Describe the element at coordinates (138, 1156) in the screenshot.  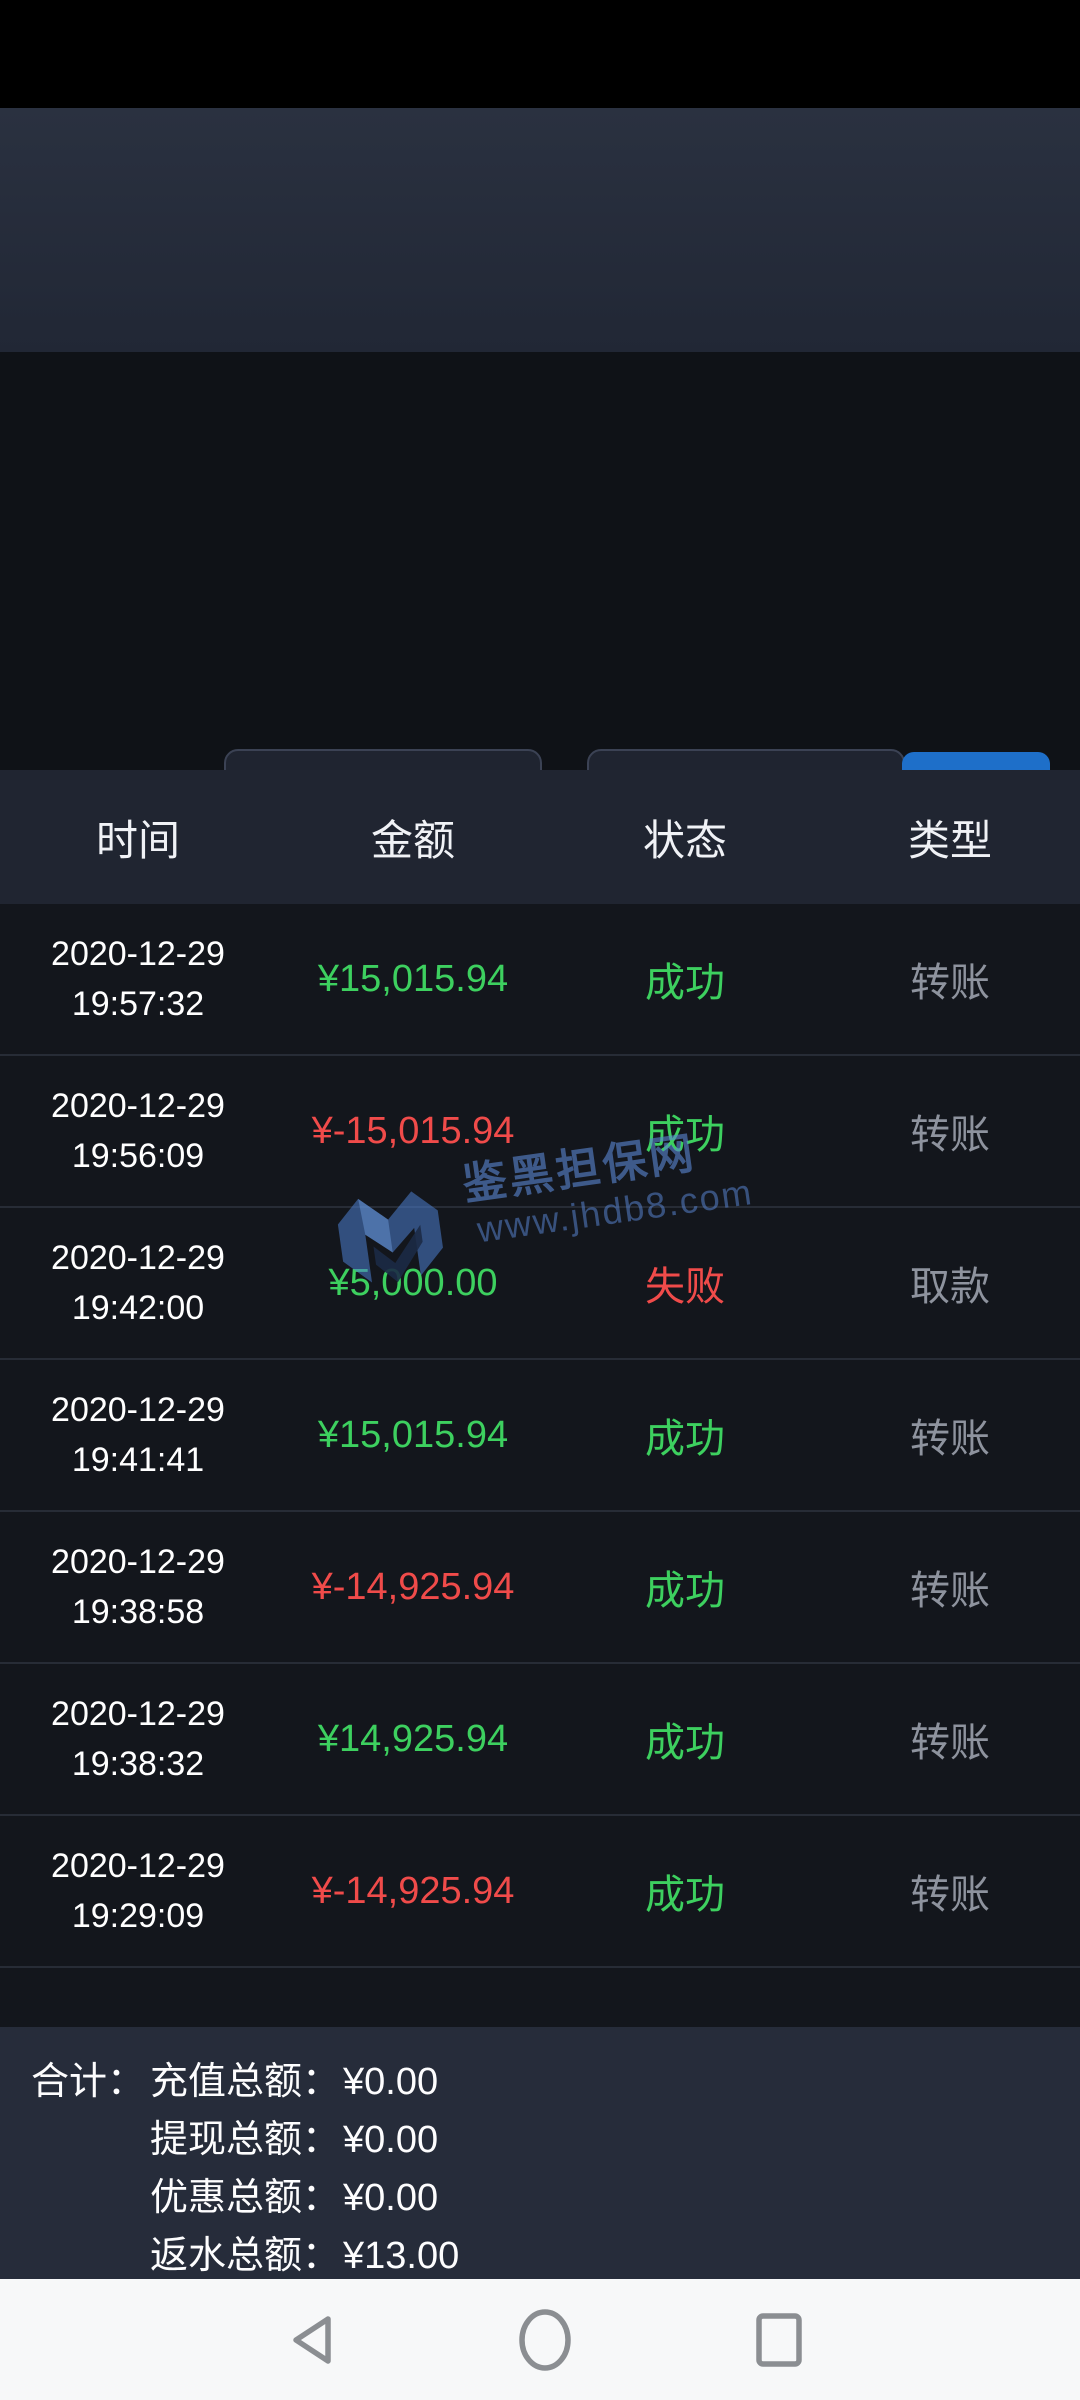
I see `row-time: 19:56:09` at that location.